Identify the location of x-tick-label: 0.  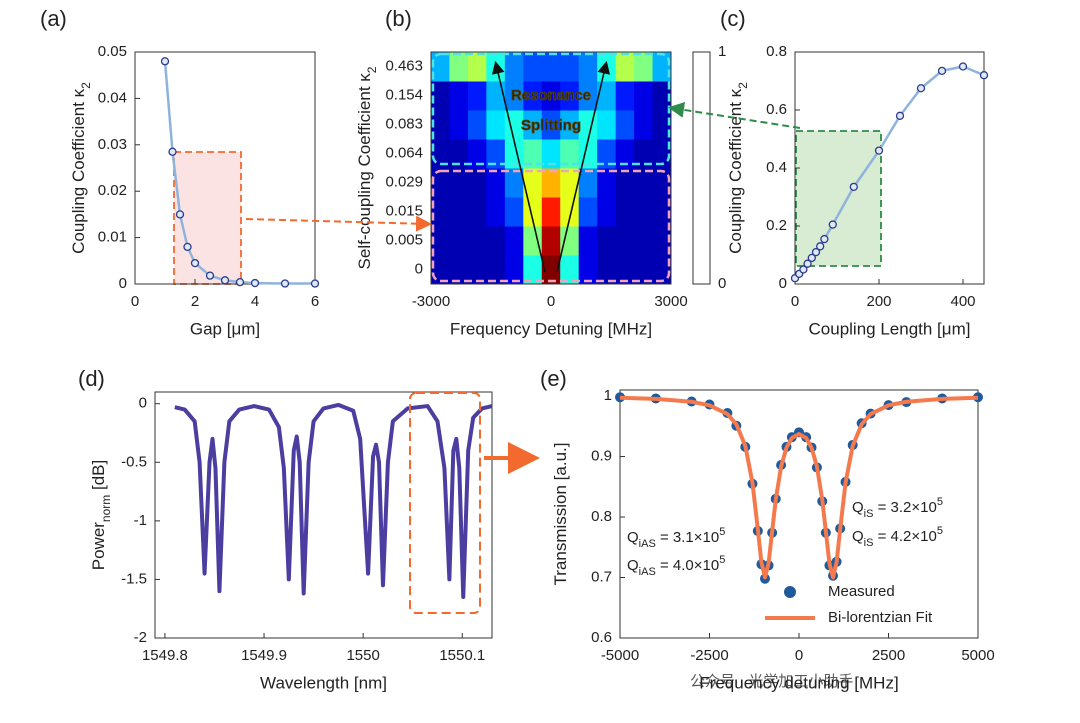
(799, 655).